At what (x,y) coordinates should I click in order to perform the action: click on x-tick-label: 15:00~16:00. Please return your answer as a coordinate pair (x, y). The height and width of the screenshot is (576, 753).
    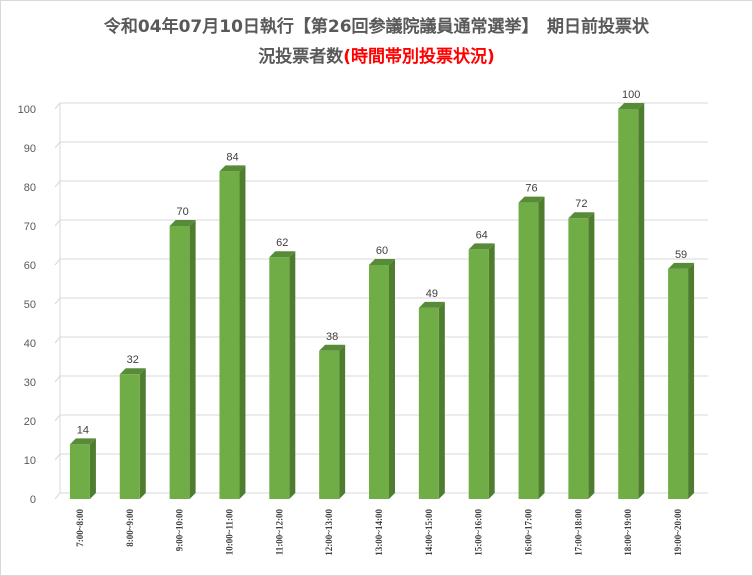
    Looking at the image, I should click on (479, 532).